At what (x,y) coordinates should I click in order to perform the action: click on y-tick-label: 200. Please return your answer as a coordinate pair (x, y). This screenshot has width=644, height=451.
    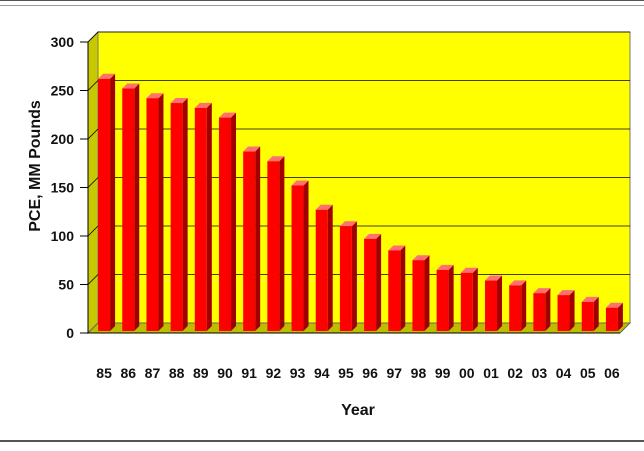
    Looking at the image, I should click on (63, 139).